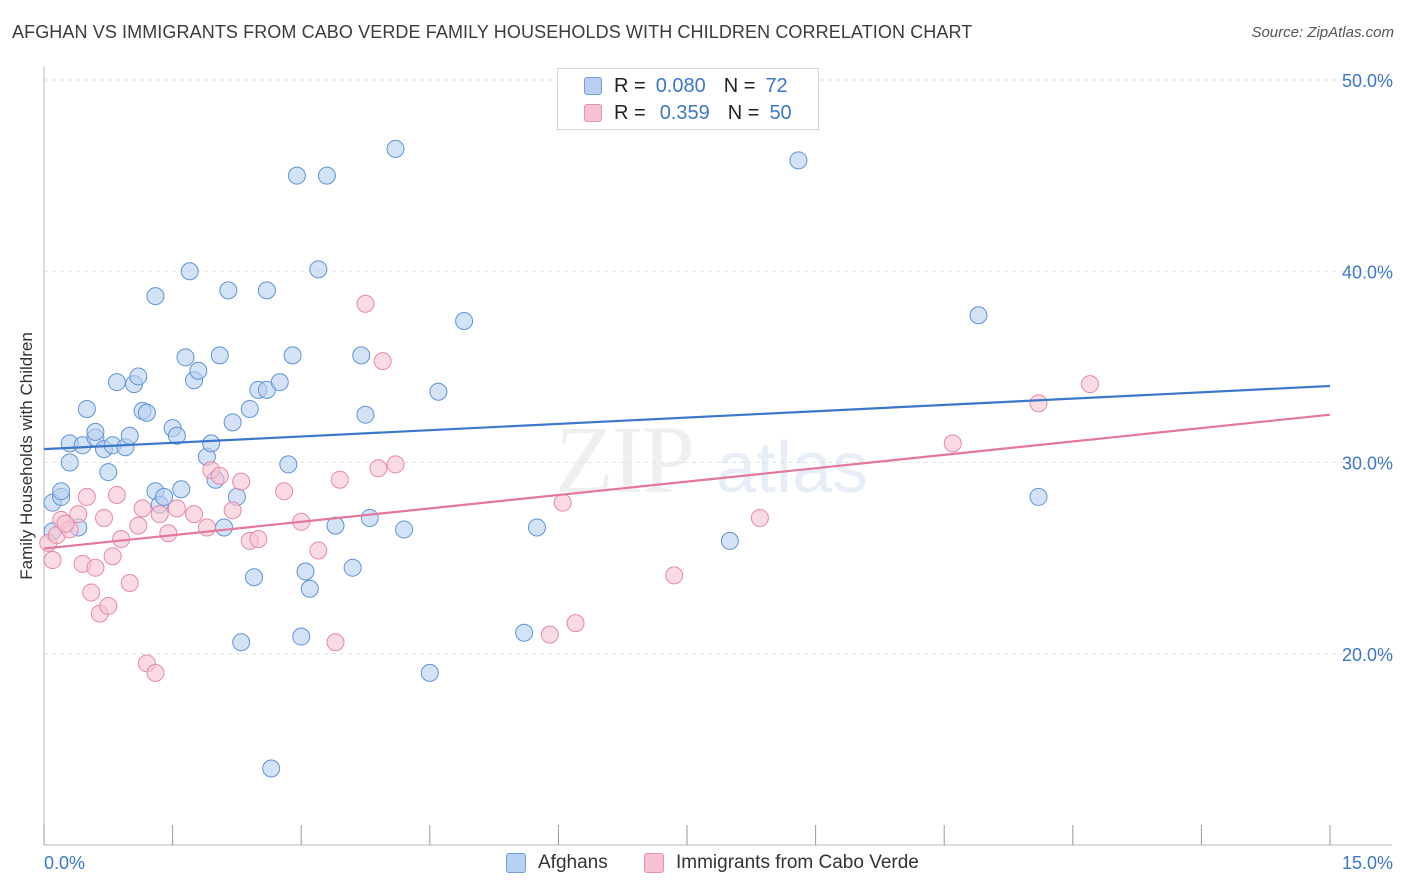 Image resolution: width=1406 pixels, height=892 pixels. I want to click on legend-label-afghans: Afghans, so click(573, 862).